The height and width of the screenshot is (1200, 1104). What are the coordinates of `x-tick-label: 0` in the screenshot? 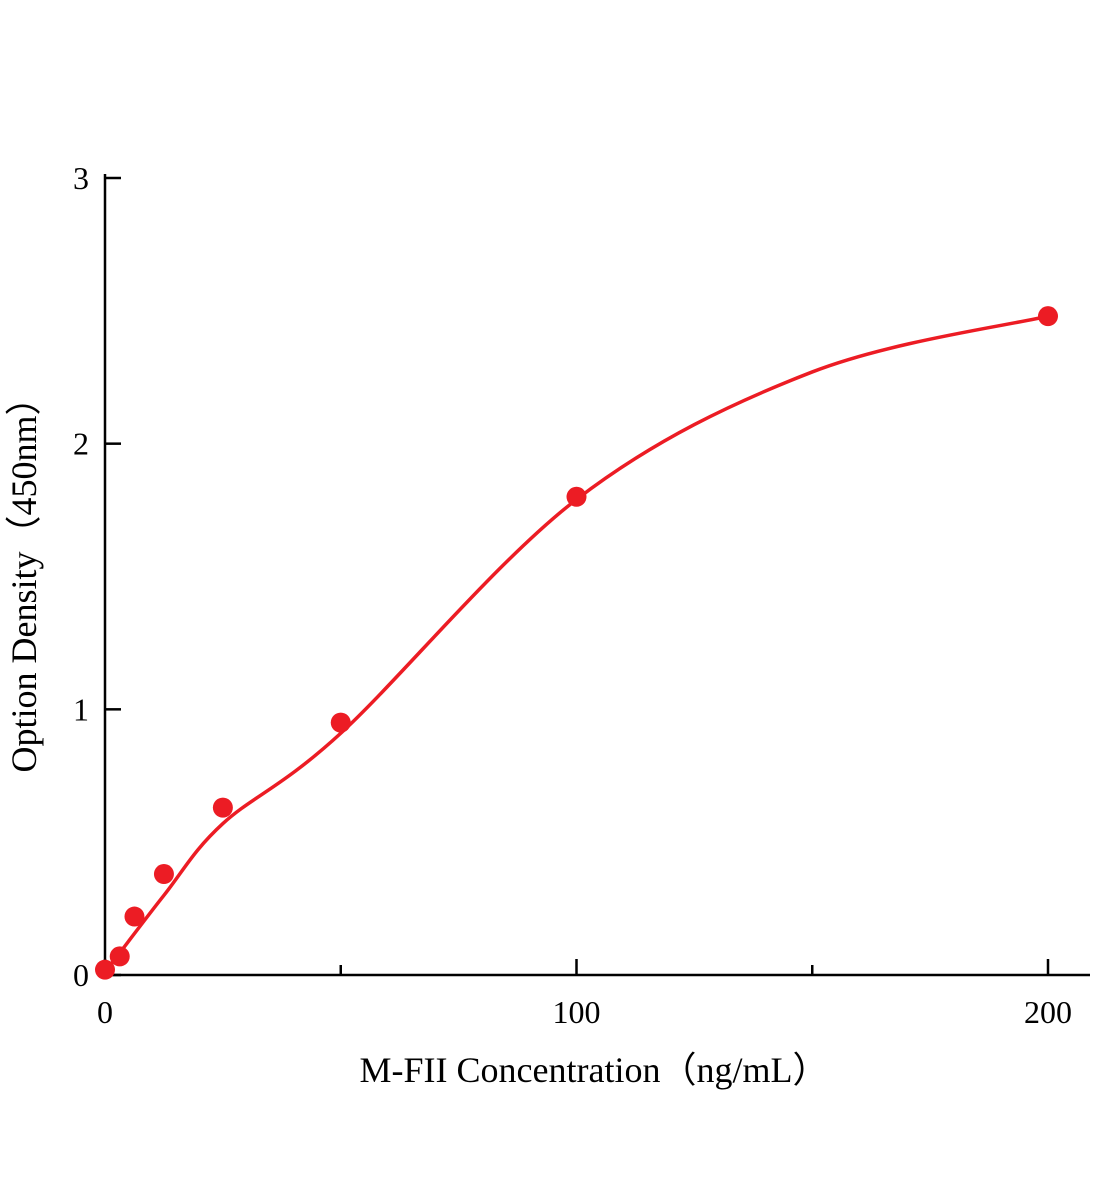 It's located at (105, 1012).